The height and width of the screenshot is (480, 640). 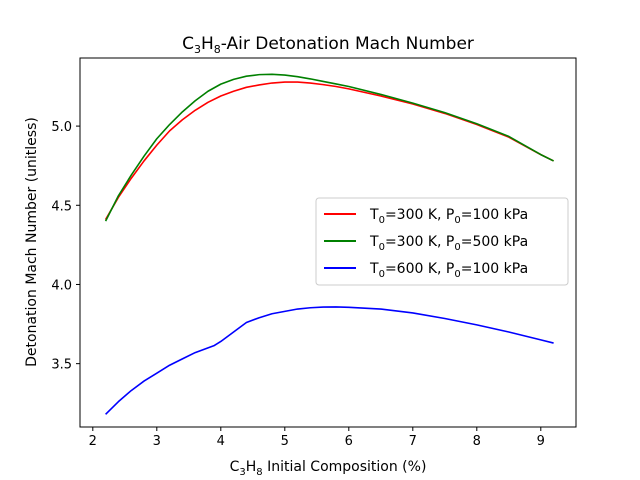 I want to click on x-tick-label: 5, so click(x=285, y=441).